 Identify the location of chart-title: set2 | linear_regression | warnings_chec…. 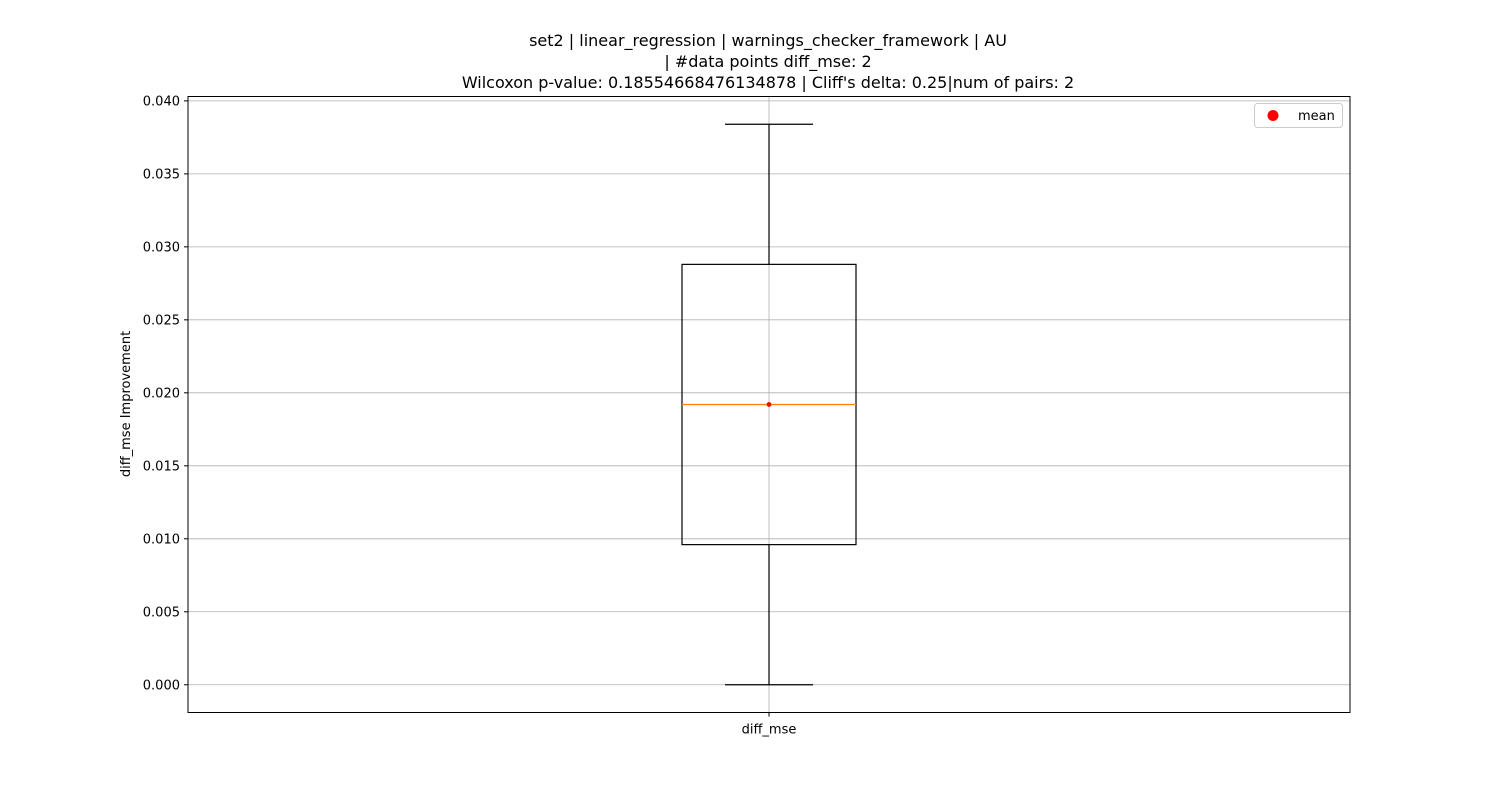
(768, 61).